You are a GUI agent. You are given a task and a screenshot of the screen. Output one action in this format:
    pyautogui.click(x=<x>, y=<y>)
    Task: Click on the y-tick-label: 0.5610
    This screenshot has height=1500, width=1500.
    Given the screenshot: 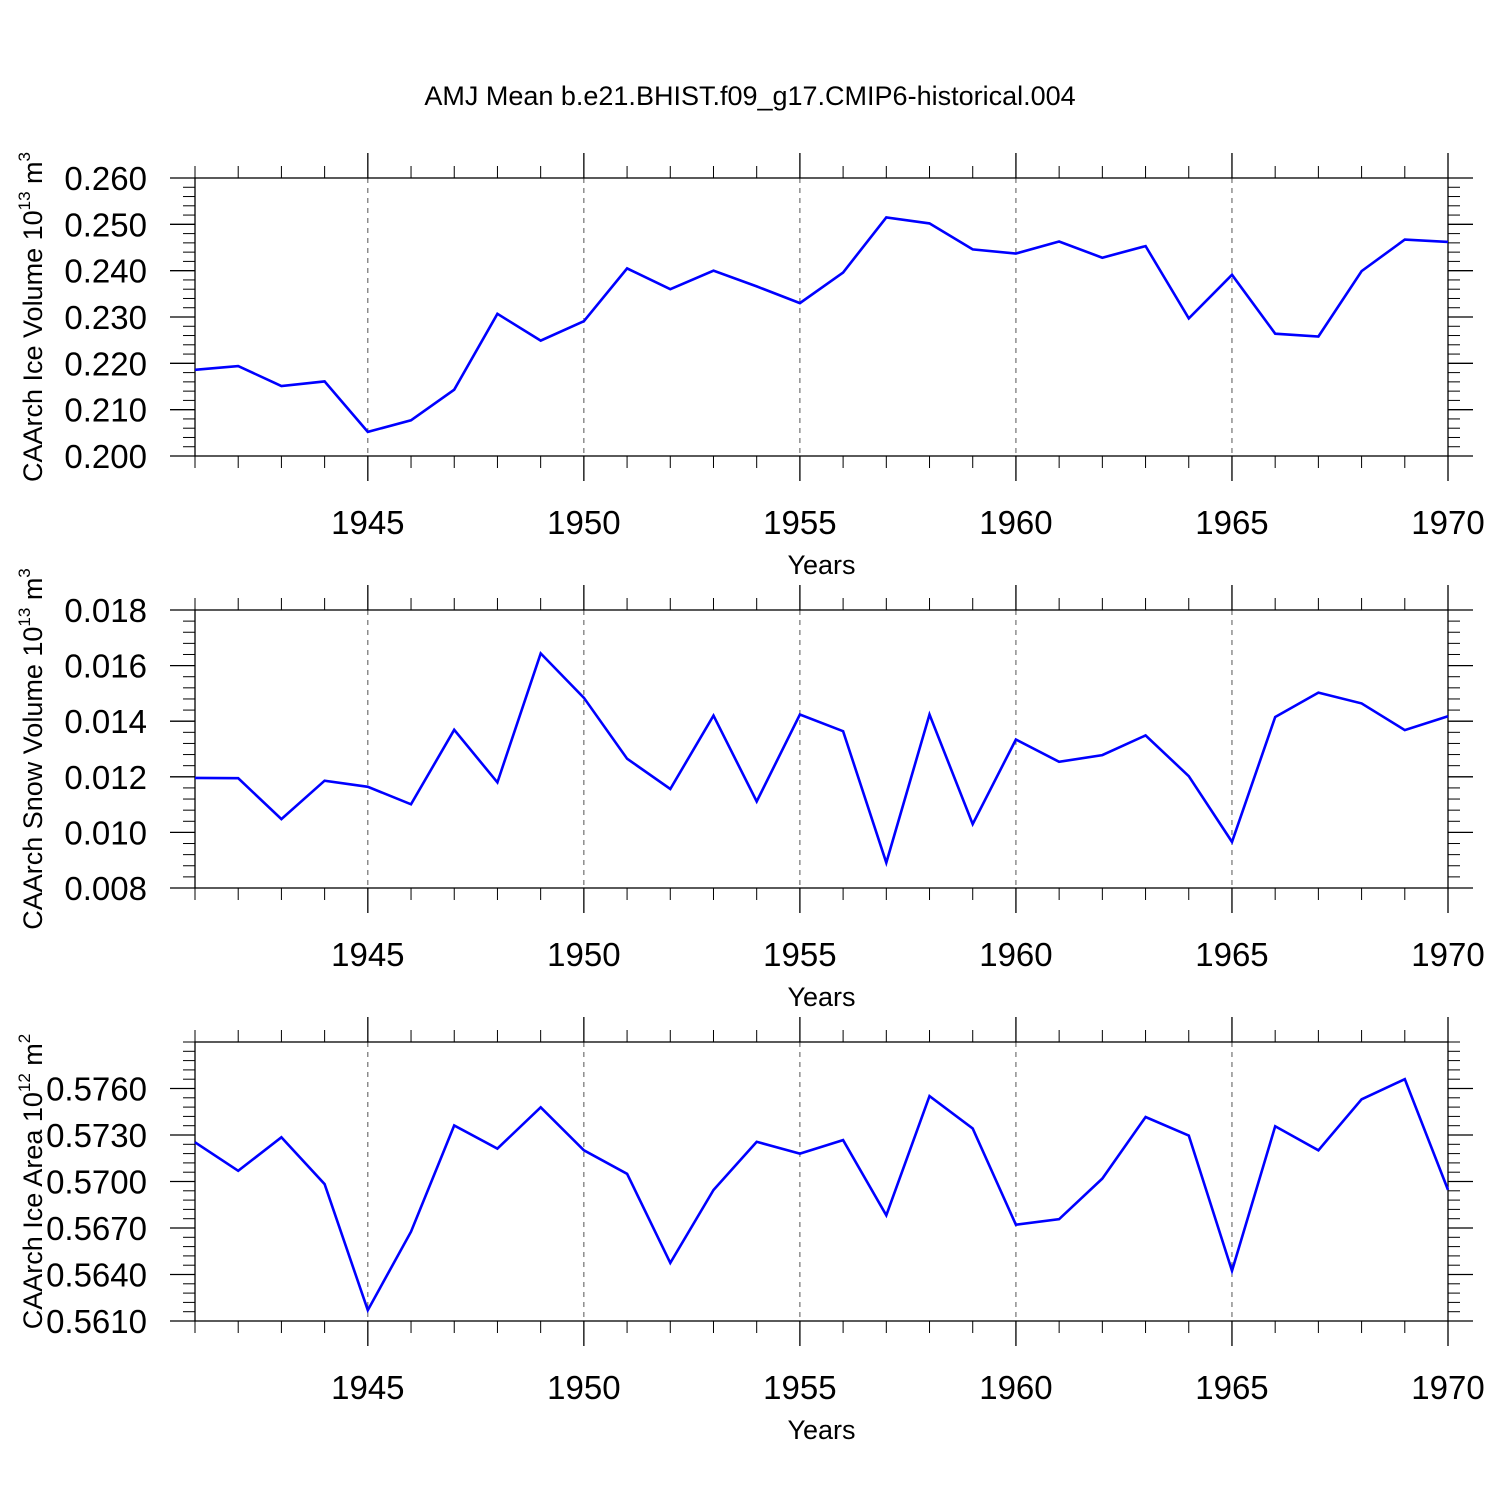 What is the action you would take?
    pyautogui.click(x=96, y=1321)
    